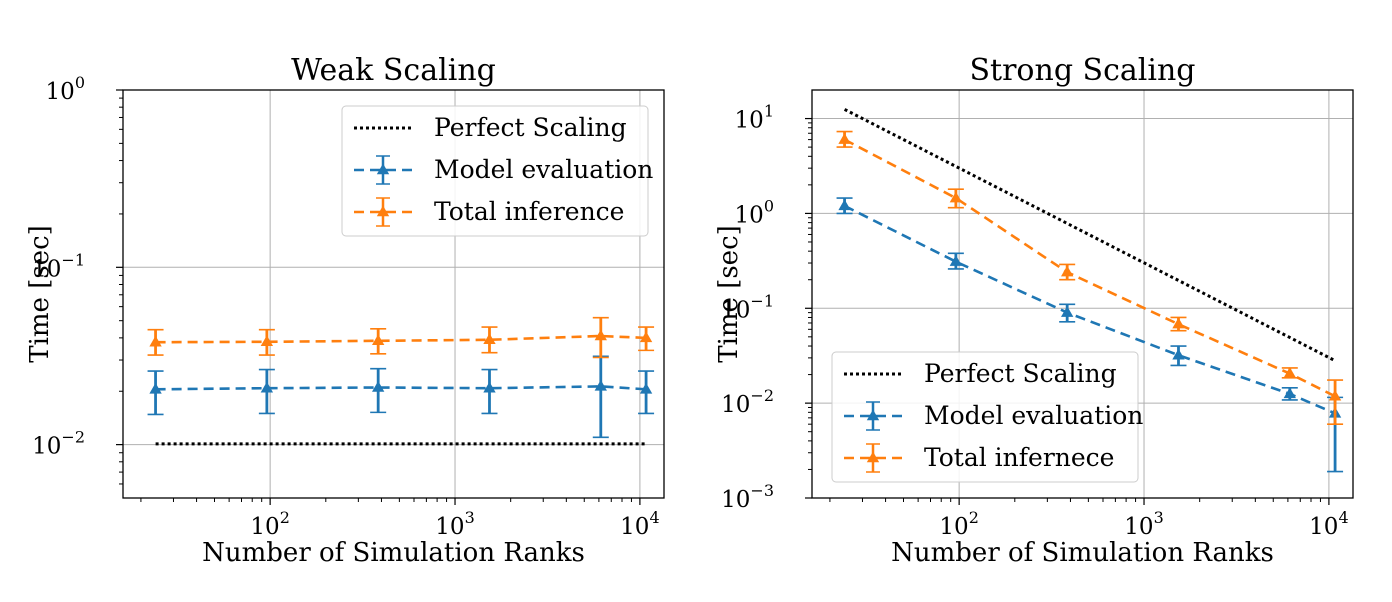 This screenshot has height=602, width=1392. Describe the element at coordinates (1082, 70) in the screenshot. I see `chart-title: Strong Scaling` at that location.